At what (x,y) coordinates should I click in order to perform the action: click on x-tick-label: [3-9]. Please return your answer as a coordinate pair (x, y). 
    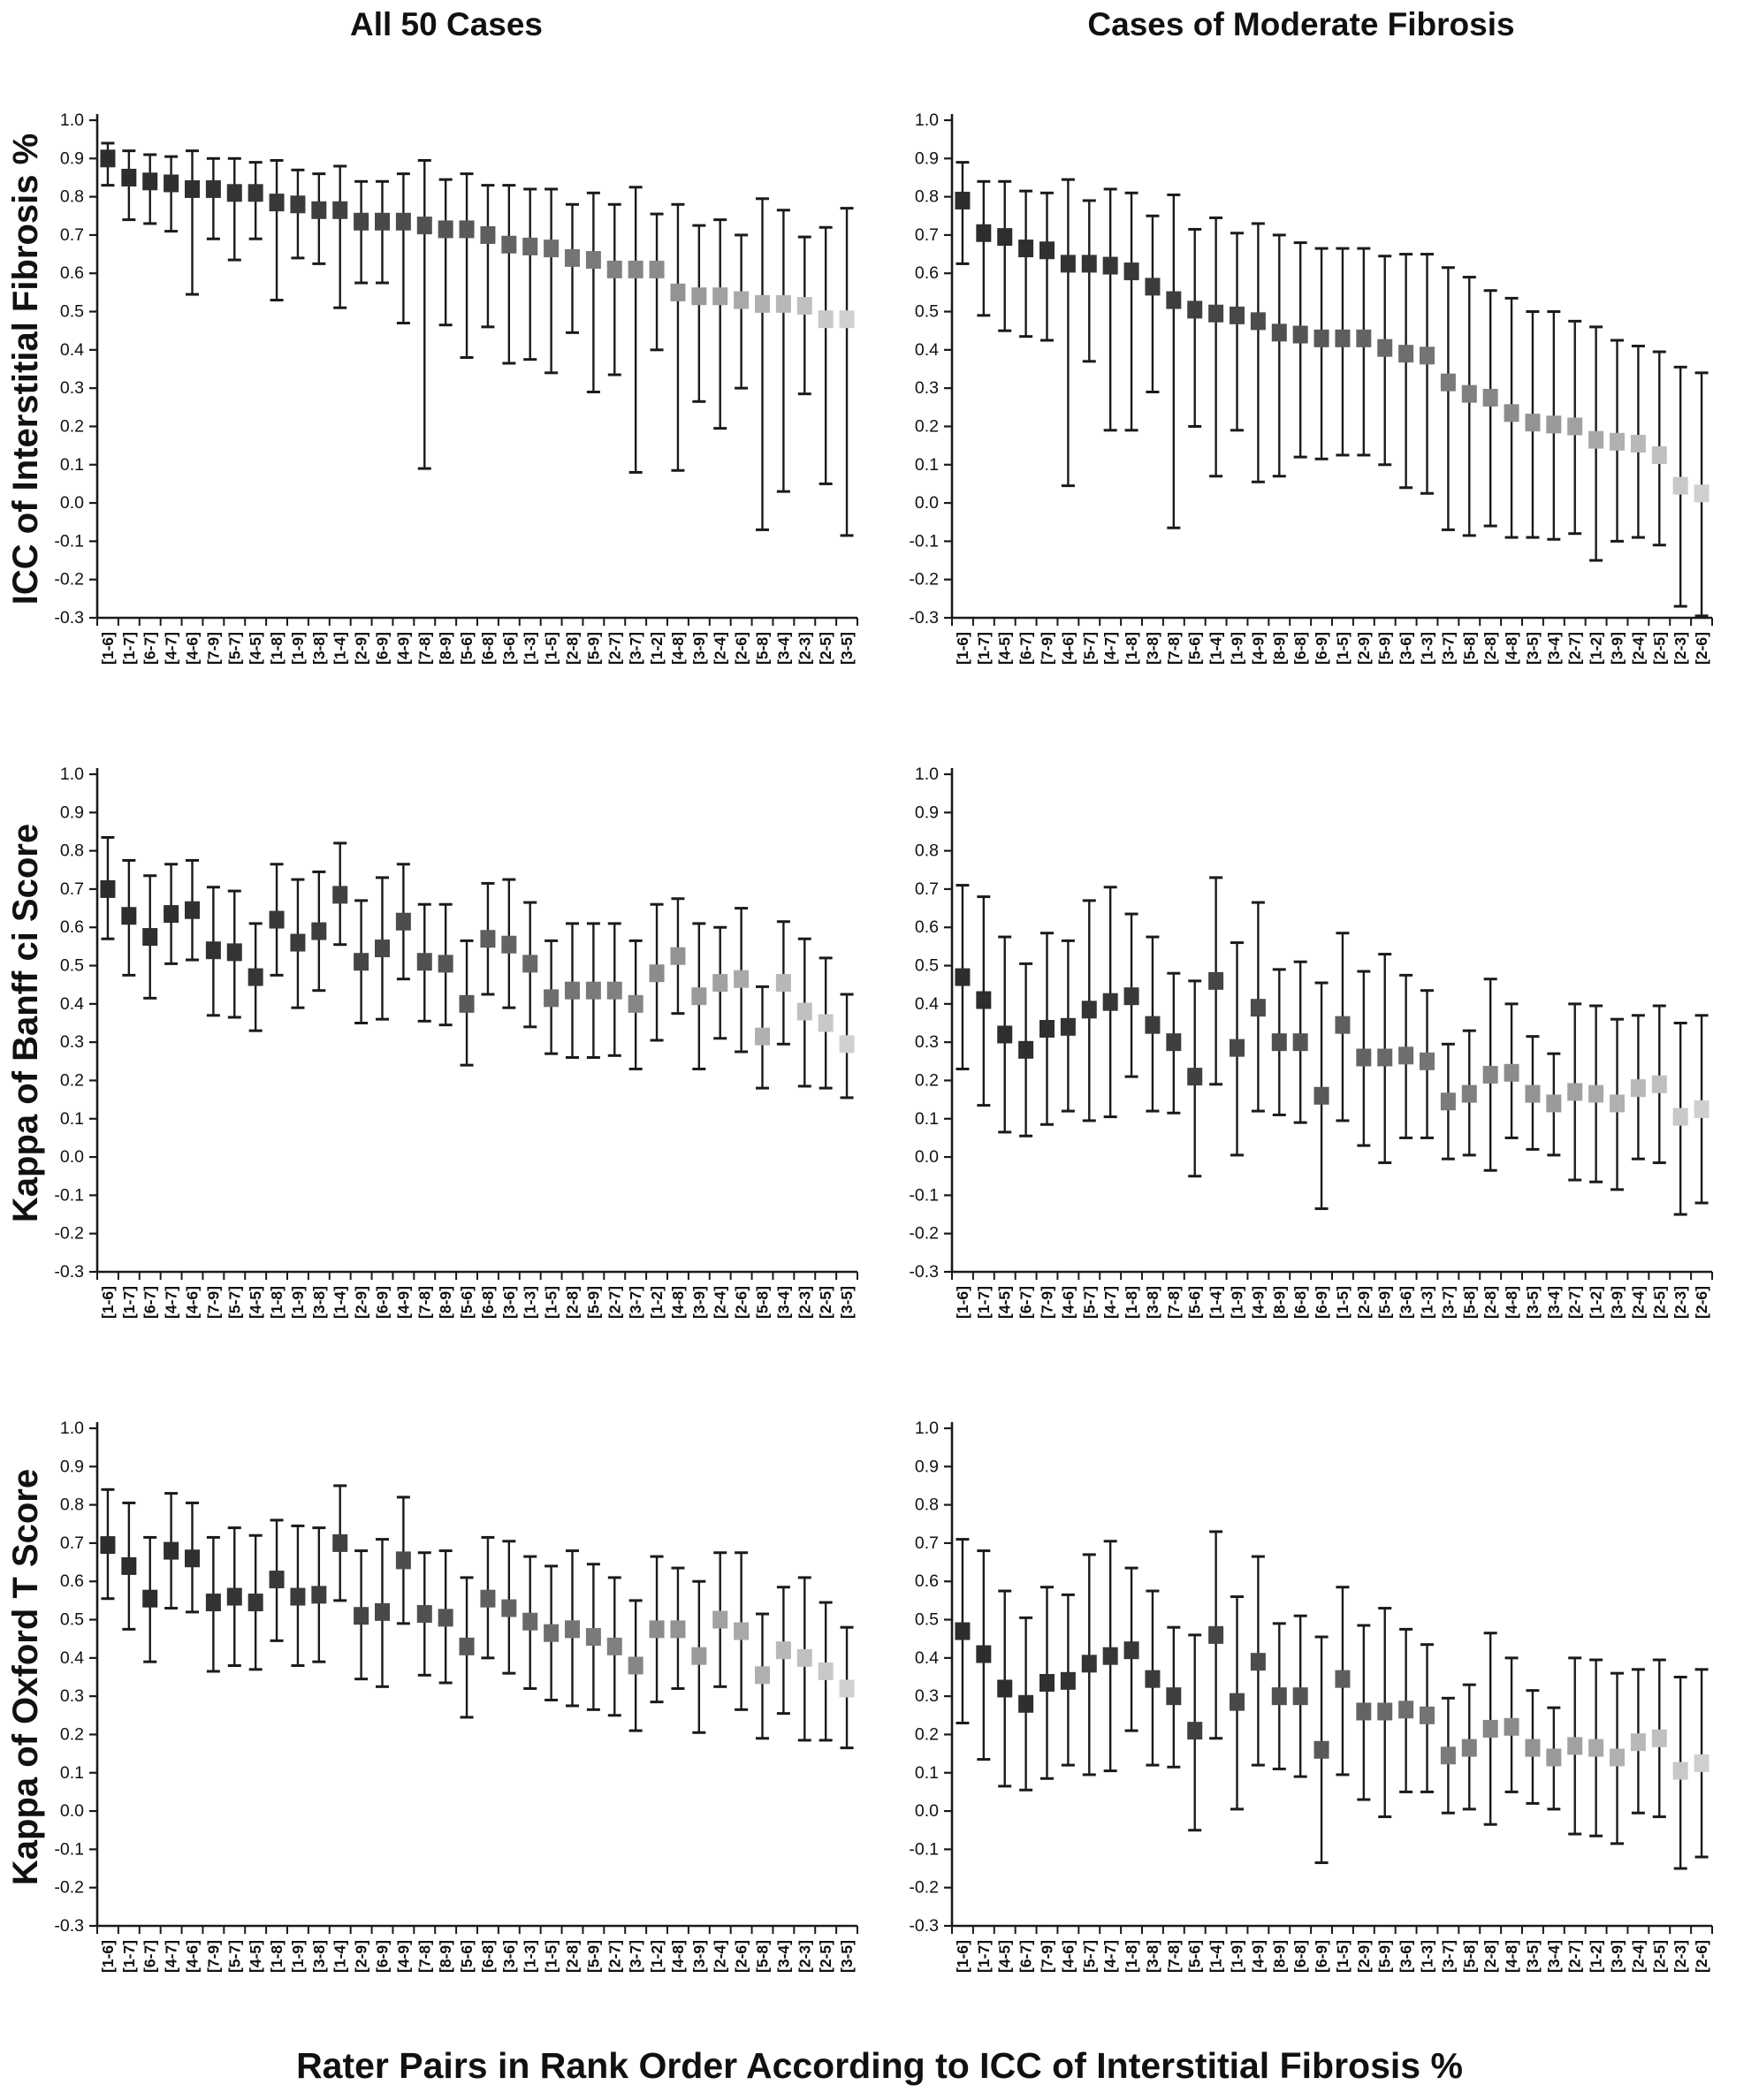
    Looking at the image, I should click on (699, 649).